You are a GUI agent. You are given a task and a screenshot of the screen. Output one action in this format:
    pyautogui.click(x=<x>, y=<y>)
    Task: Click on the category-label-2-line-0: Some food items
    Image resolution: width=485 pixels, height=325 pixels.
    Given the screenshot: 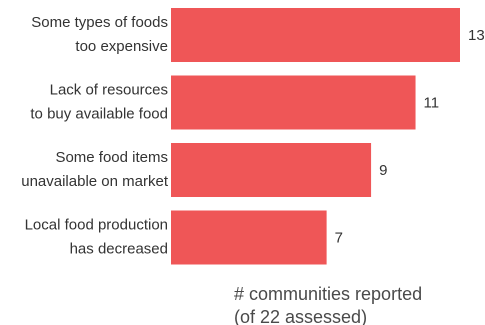 What is the action you would take?
    pyautogui.click(x=111, y=157)
    